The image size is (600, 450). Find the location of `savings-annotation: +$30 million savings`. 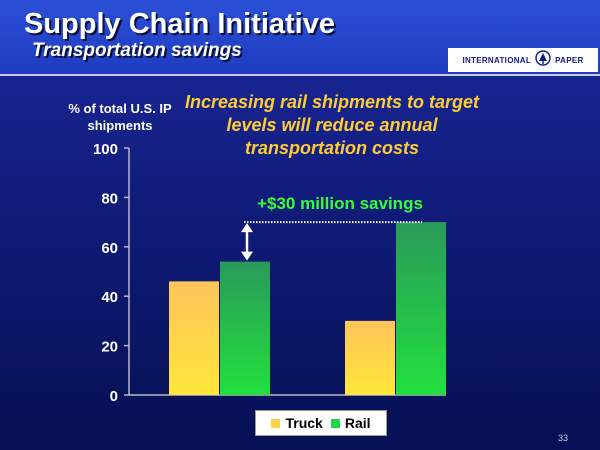

savings-annotation: +$30 million savings is located at coordinates (340, 203).